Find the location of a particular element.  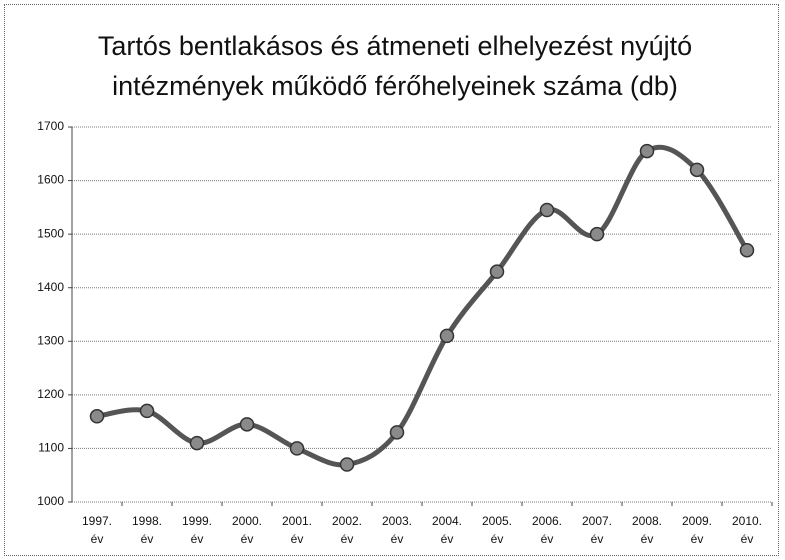

x-tick-label: 2003. év is located at coordinates (397, 530).